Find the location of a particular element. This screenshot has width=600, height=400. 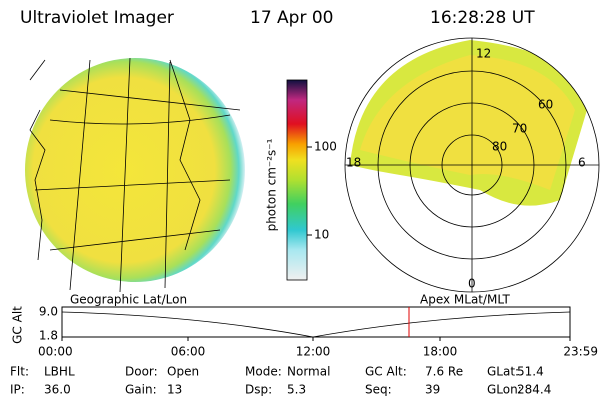

polar-label: 70 is located at coordinates (519, 129).